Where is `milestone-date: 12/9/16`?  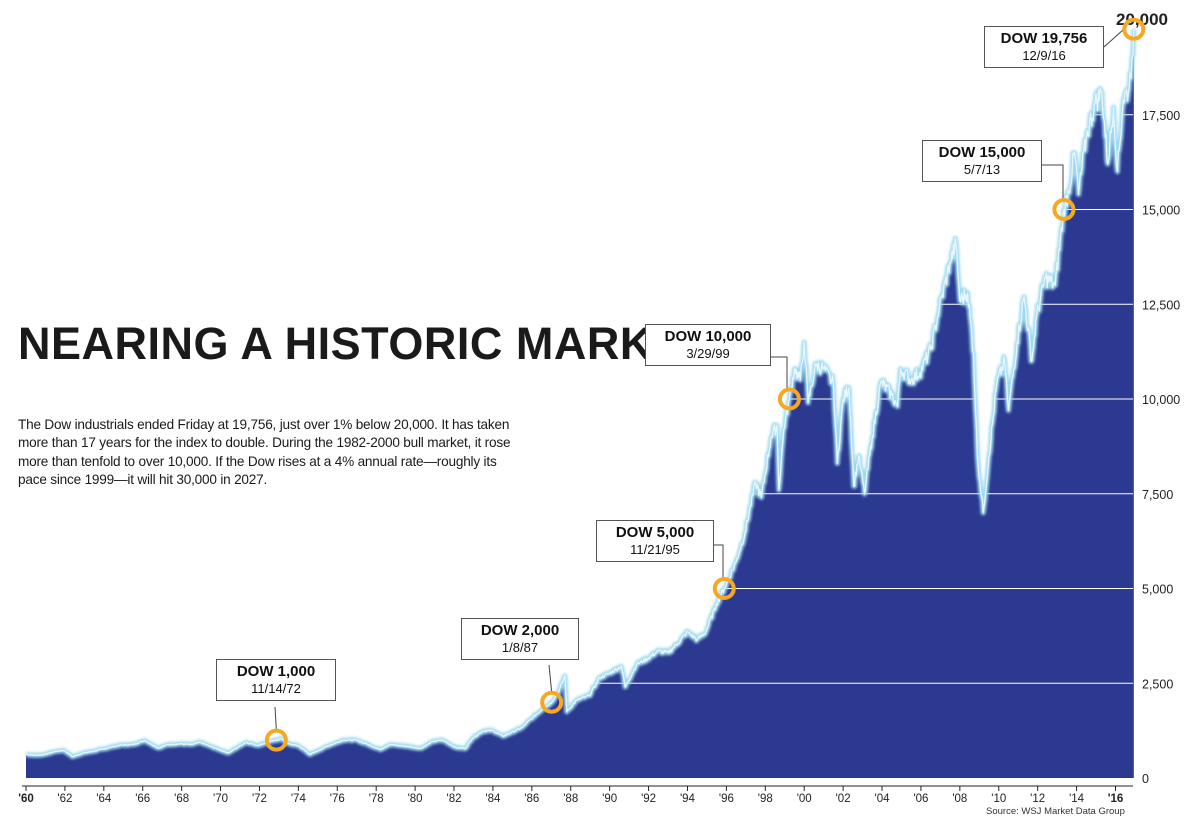 milestone-date: 12/9/16 is located at coordinates (1044, 55).